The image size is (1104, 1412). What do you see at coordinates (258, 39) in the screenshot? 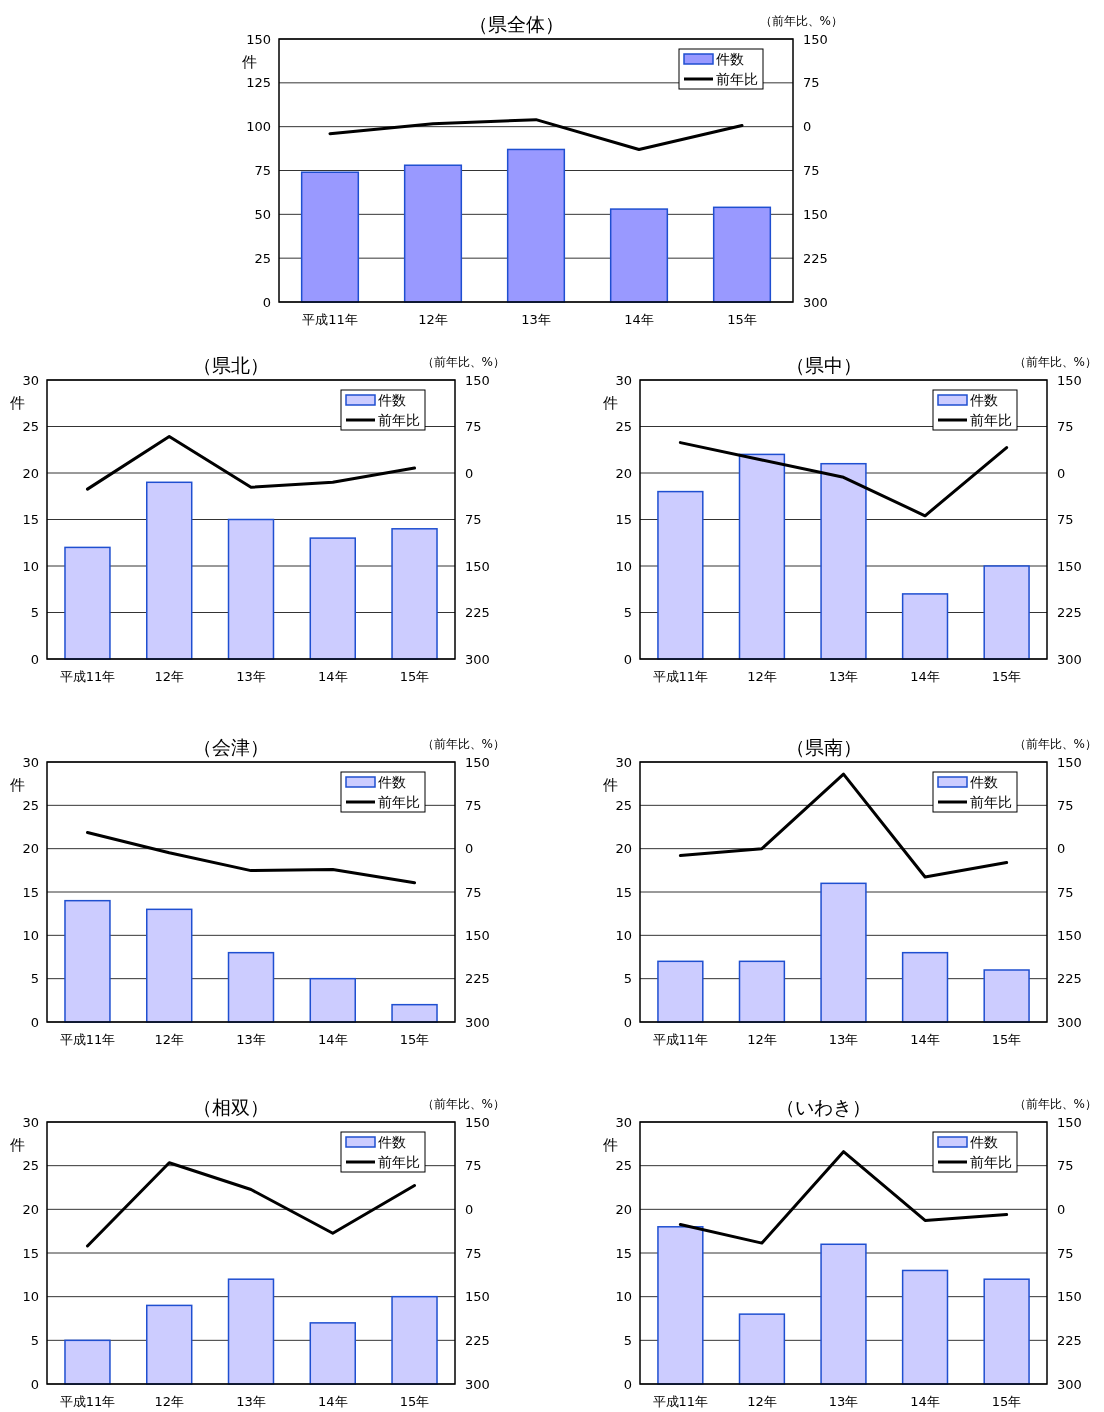
I see `y-tick-label: 150` at bounding box center [258, 39].